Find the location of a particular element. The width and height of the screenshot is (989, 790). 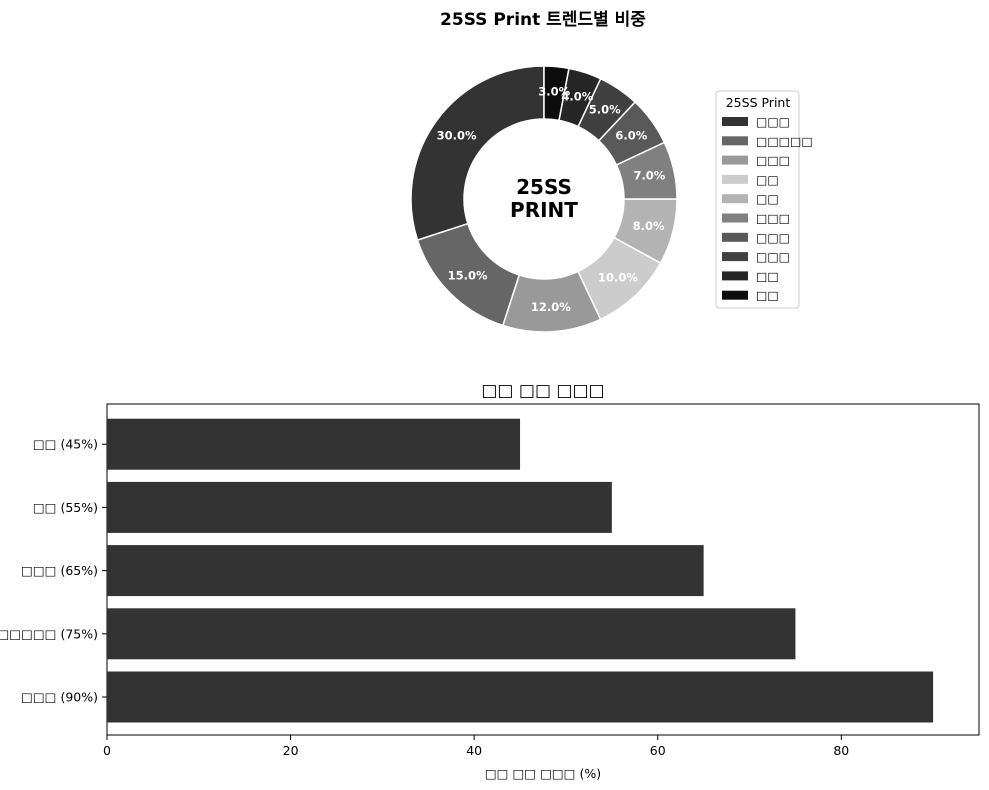

x-tick-label-0: 0 is located at coordinates (107, 750).